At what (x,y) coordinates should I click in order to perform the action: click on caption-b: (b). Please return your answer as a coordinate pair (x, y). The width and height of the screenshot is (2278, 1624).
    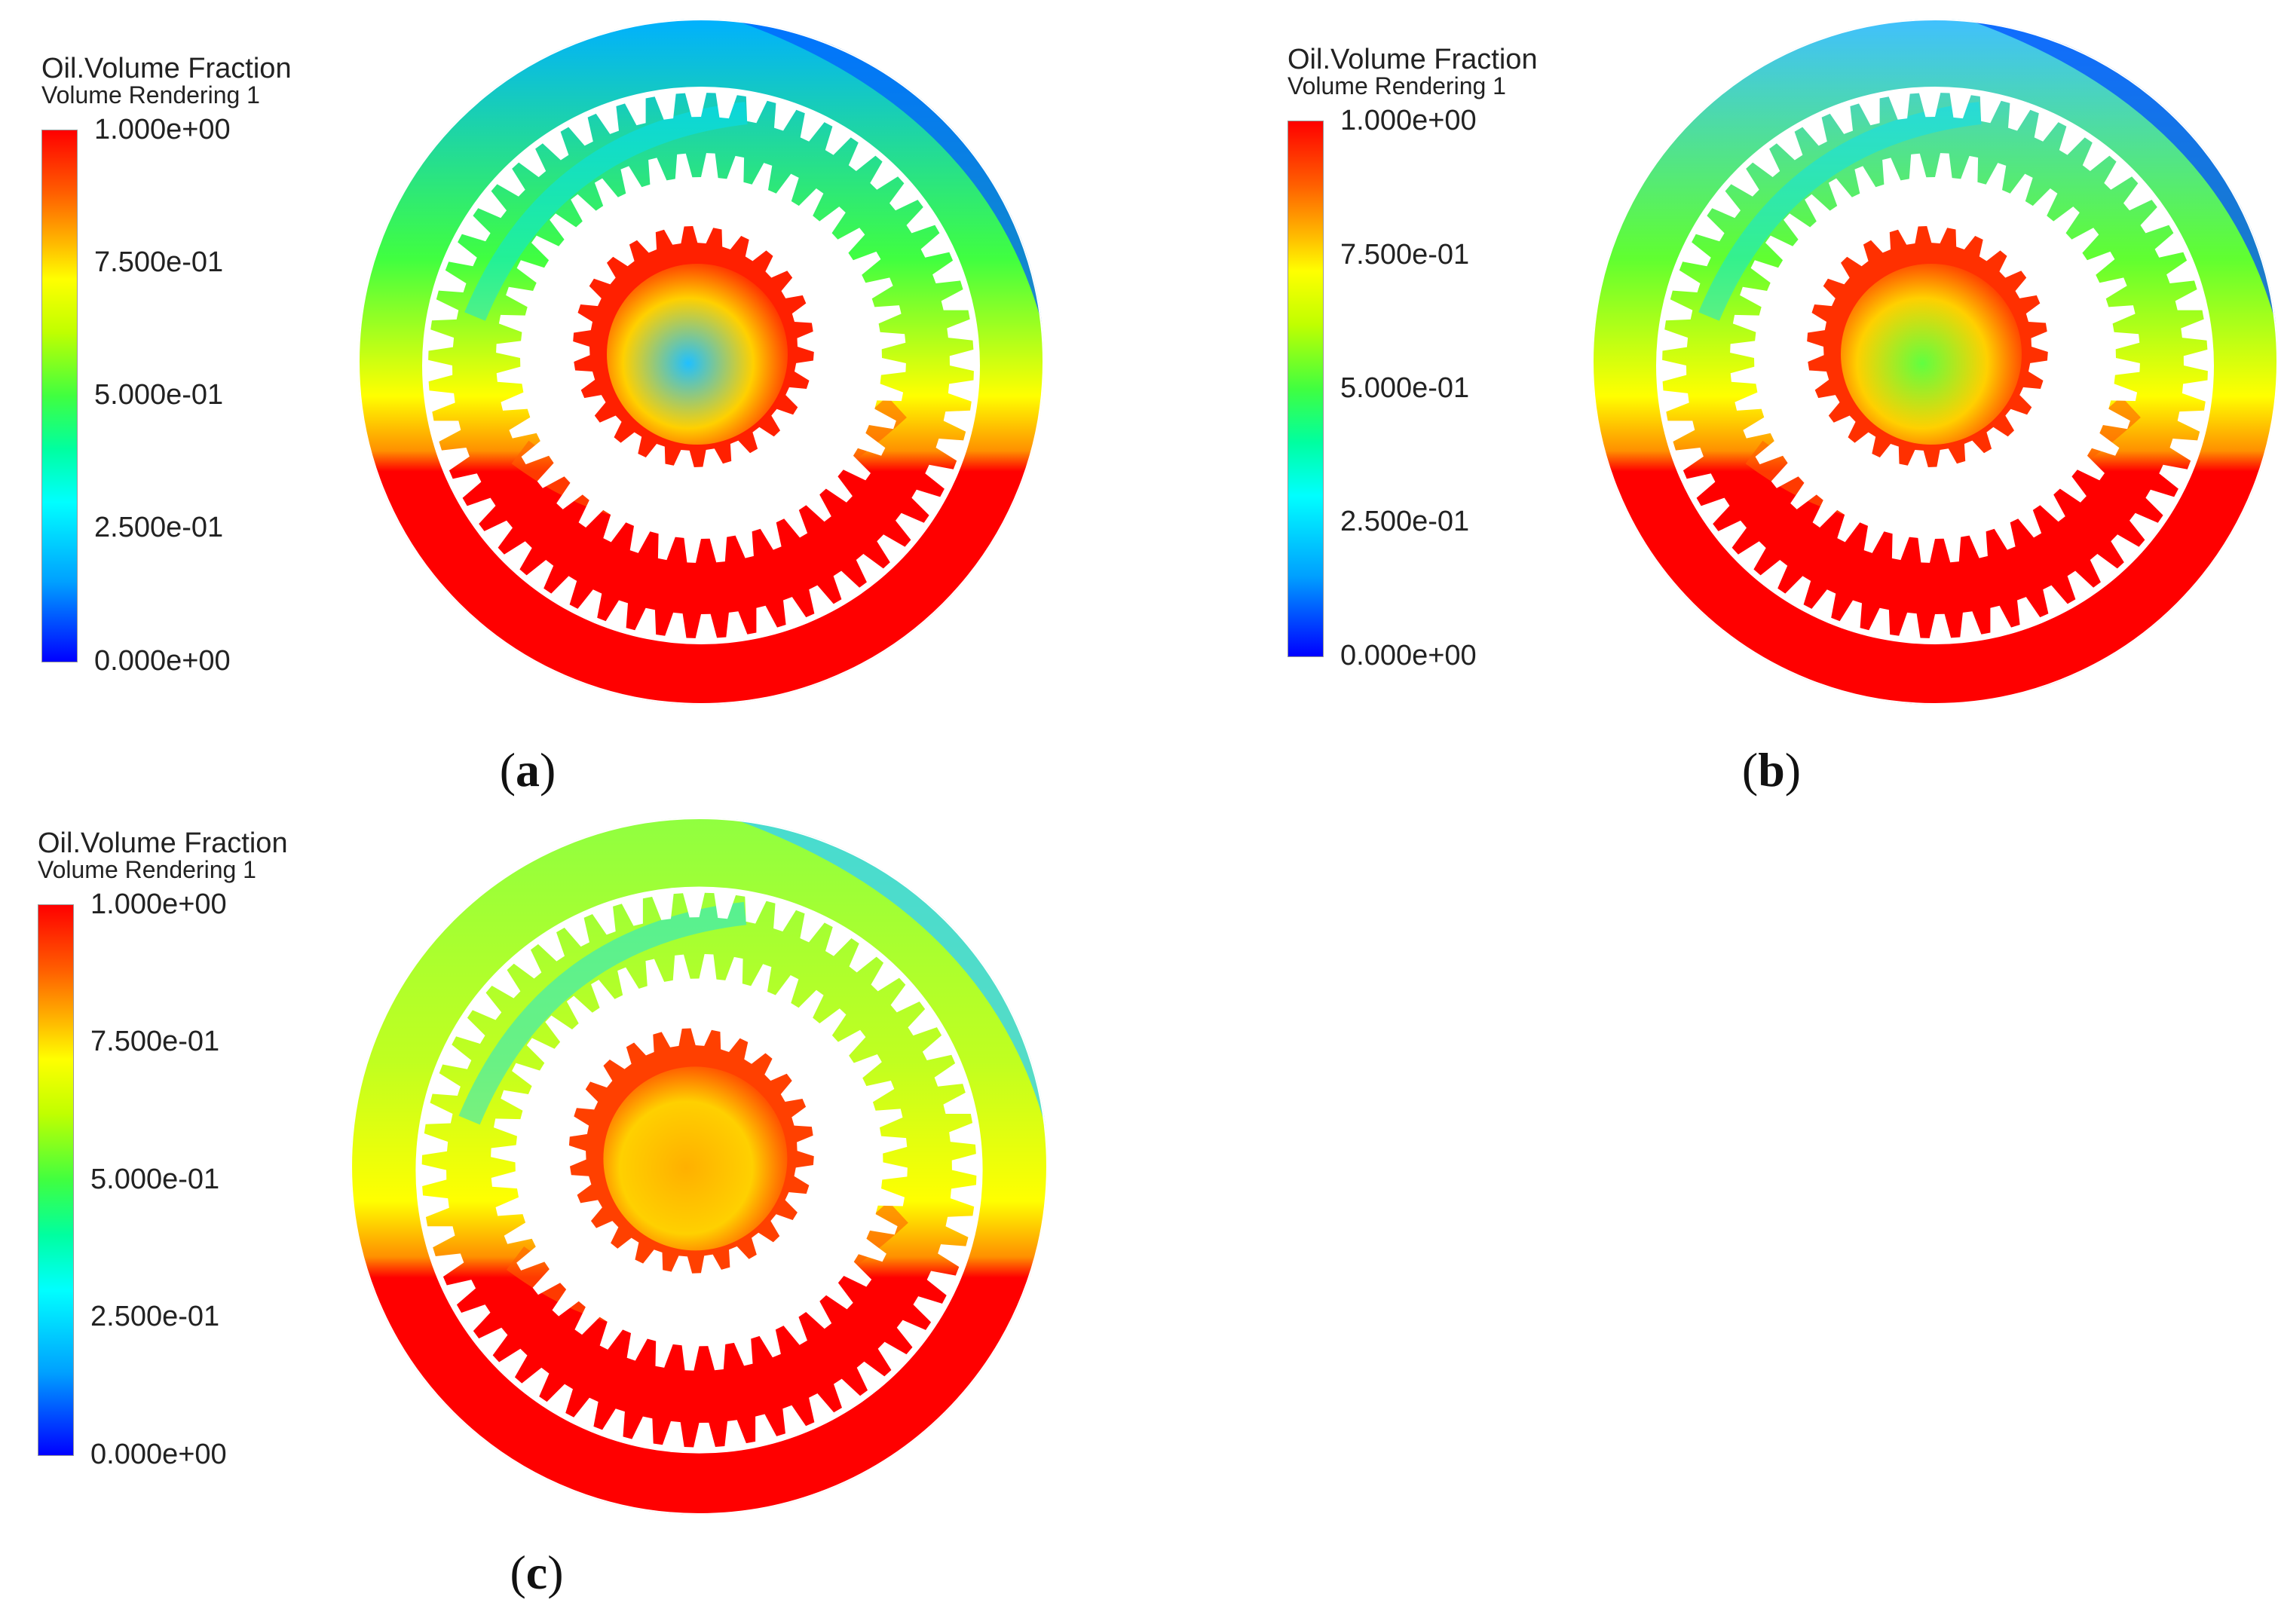
    Looking at the image, I should click on (1772, 770).